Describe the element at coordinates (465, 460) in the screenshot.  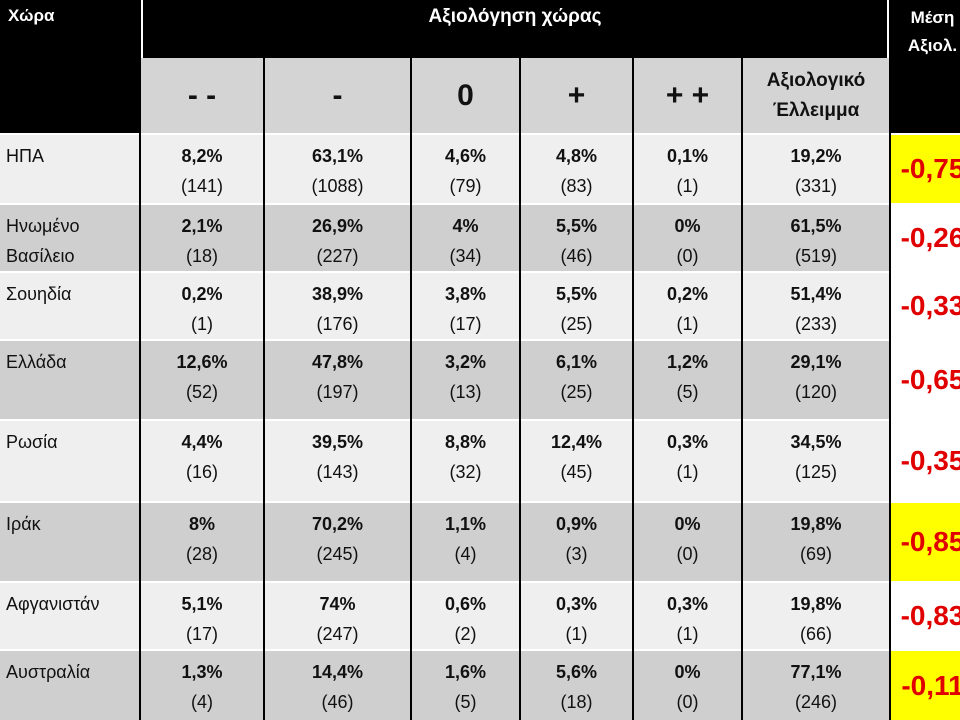
I see `value-cell: 8,8% (32)` at that location.